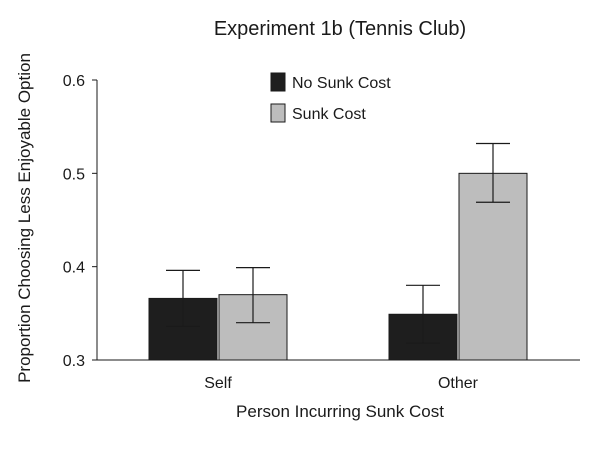 The image size is (599, 461). Describe the element at coordinates (458, 383) in the screenshot. I see `x-tick-label: Other` at that location.